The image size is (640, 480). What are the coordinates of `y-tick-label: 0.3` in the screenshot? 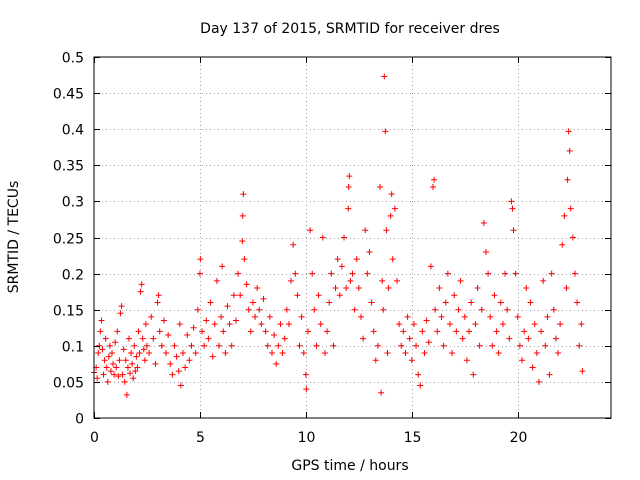 It's located at (73, 203).